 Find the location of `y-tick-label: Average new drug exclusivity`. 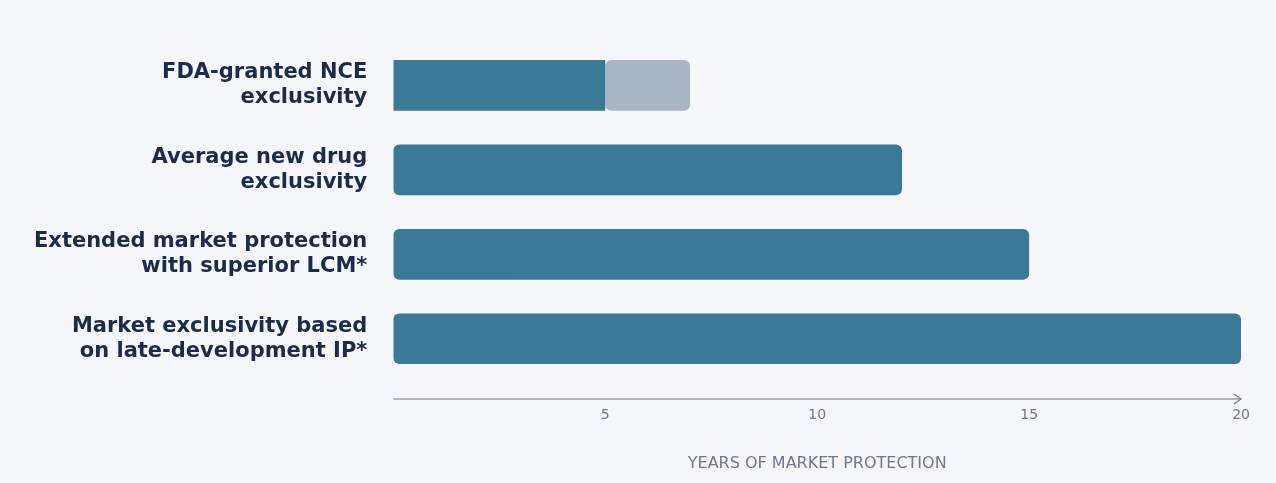

y-tick-label: Average new drug exclusivity is located at coordinates (259, 168).